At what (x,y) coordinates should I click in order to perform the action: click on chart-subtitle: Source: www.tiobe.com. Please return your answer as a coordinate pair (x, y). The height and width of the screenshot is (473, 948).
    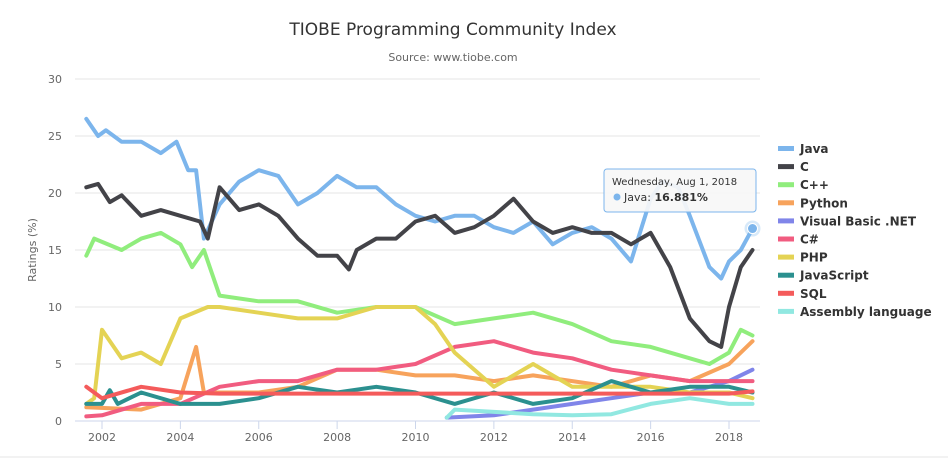
    Looking at the image, I should click on (452, 57).